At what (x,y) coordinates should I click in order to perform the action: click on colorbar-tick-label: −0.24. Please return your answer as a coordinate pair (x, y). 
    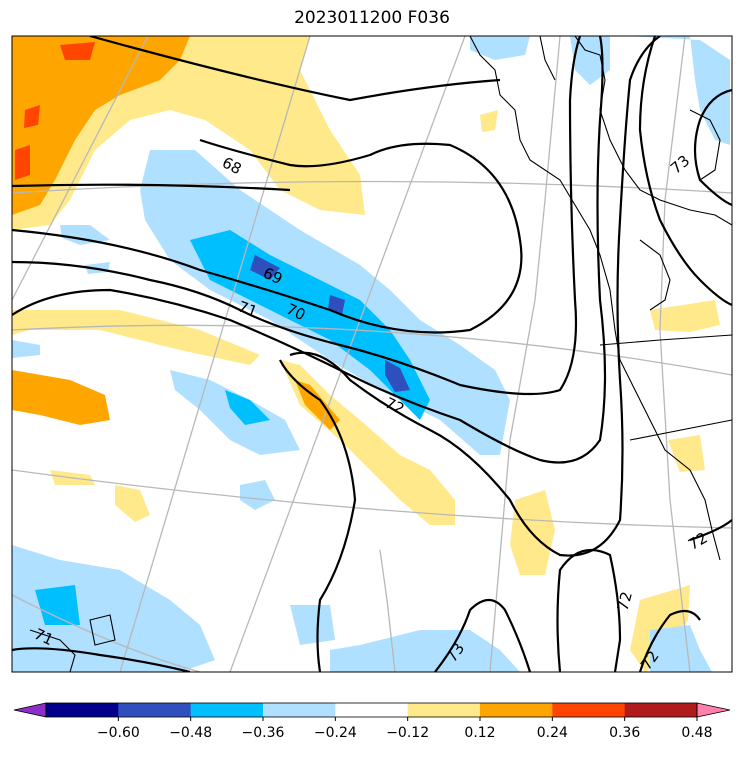
    Looking at the image, I should click on (335, 733).